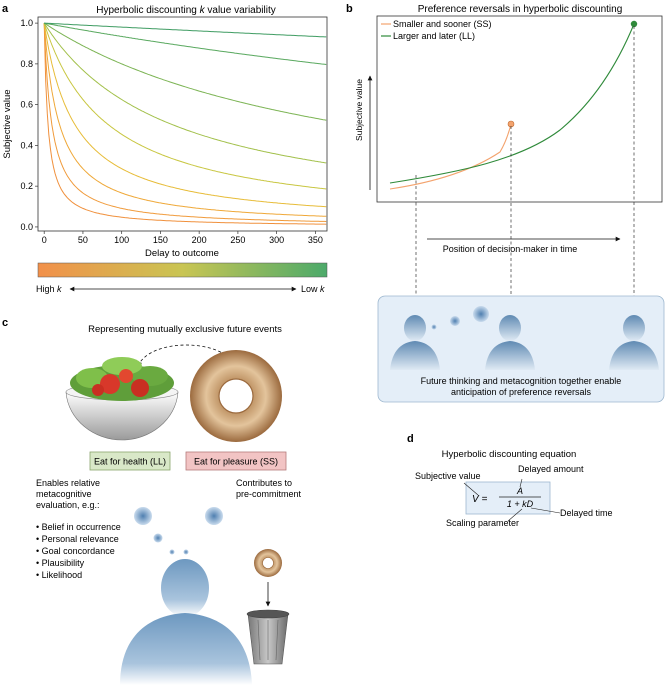  Describe the element at coordinates (185, 71) in the screenshot. I see `series-line-k=0.0025` at that location.